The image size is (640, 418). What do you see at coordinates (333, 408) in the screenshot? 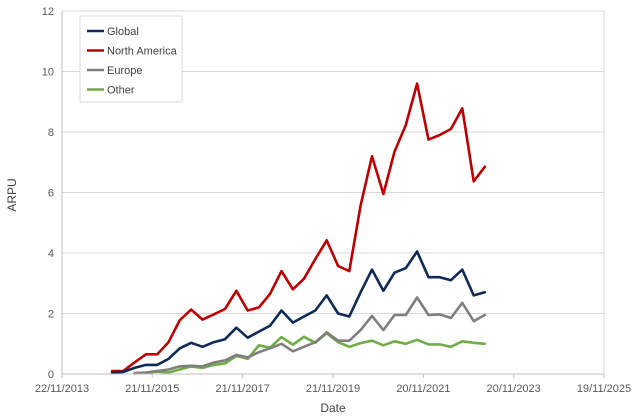
I see `x-axis-title: Date` at bounding box center [333, 408].